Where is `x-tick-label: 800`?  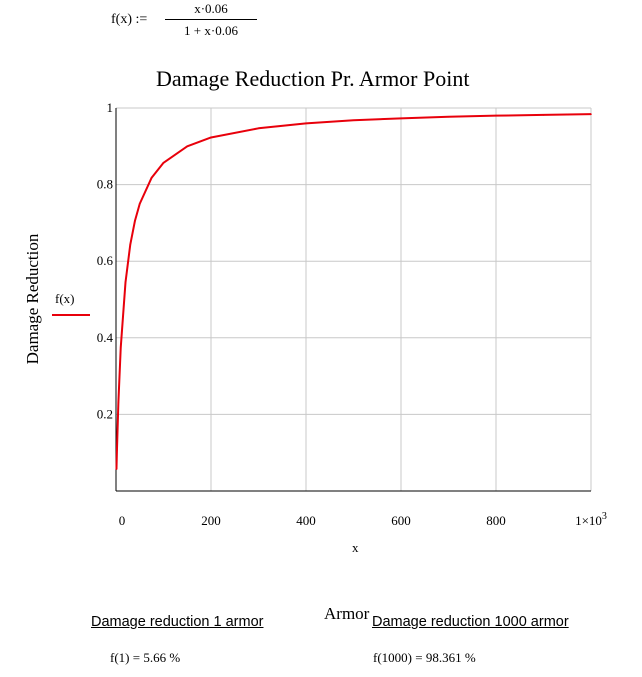 x-tick-label: 800 is located at coordinates (496, 520).